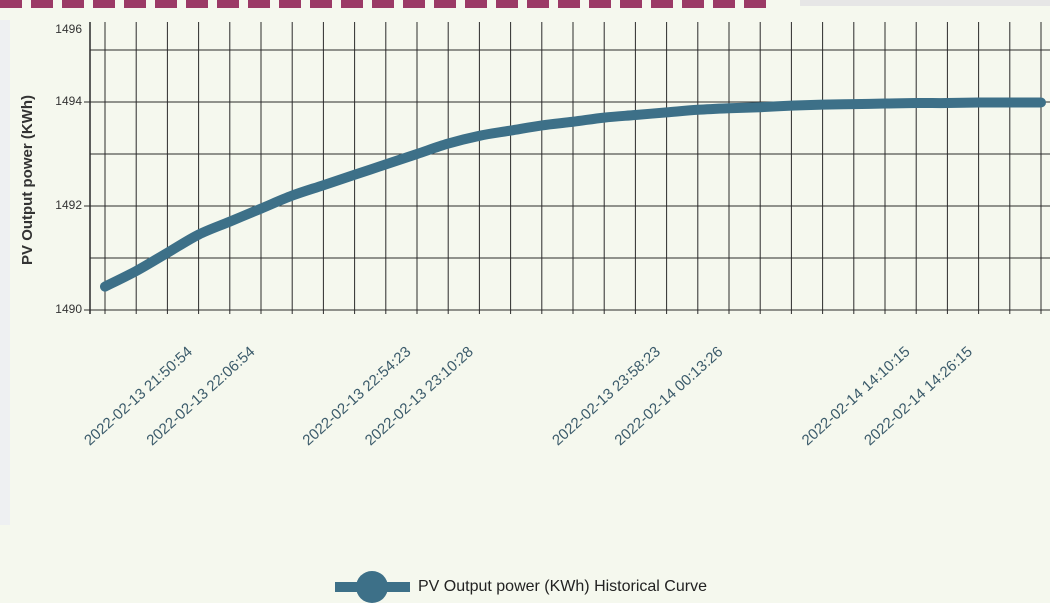 Image resolution: width=1050 pixels, height=603 pixels. I want to click on side-panel, so click(5, 272).